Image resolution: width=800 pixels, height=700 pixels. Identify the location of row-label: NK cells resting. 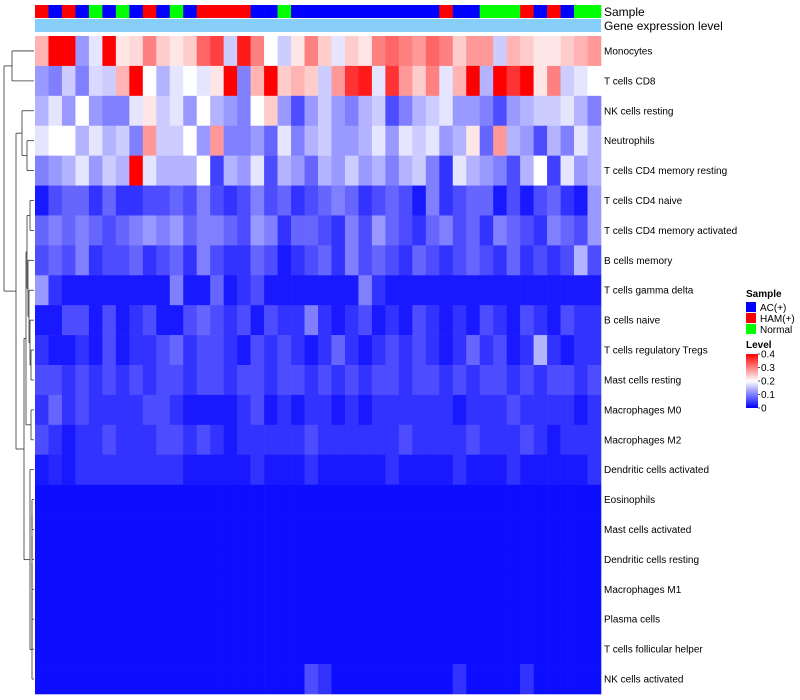
(638, 111).